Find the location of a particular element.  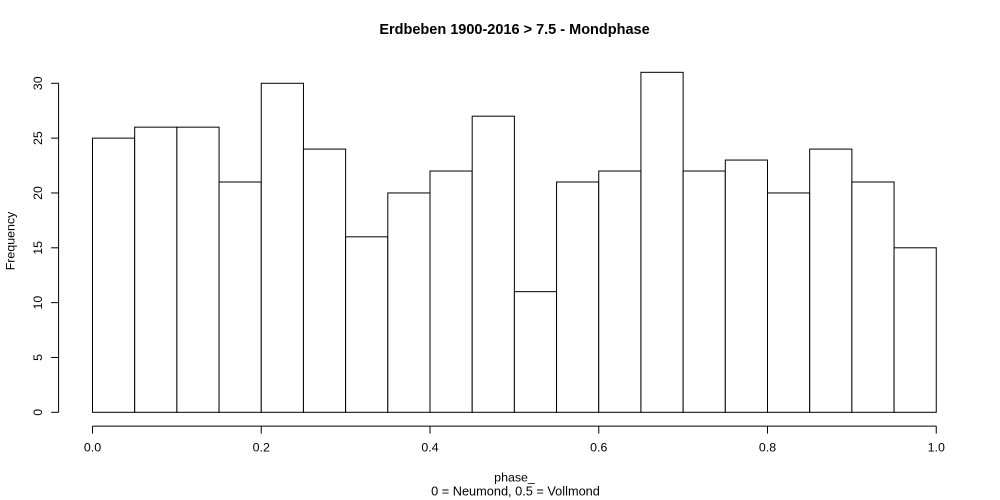

svg-text: phase_ is located at coordinates (515, 477).